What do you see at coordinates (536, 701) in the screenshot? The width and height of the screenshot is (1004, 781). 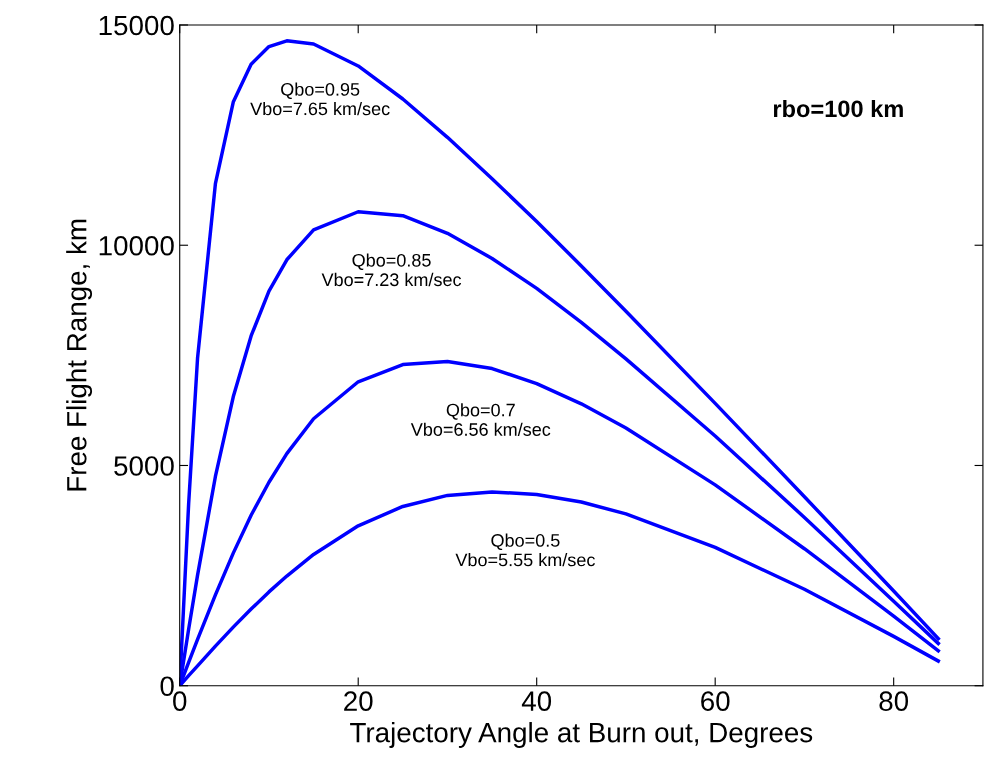 I see `x-tick-label: 40` at bounding box center [536, 701].